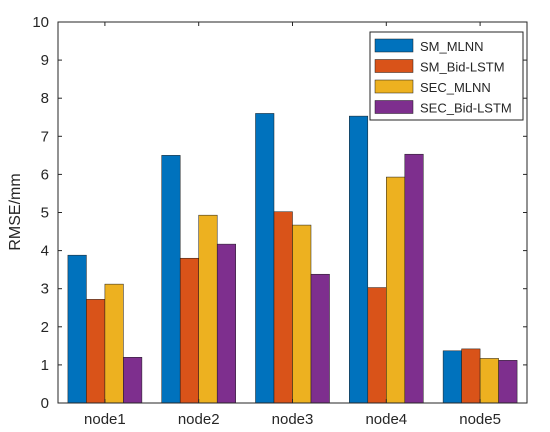  What do you see at coordinates (471, 376) in the screenshot?
I see `bar-SM_Bid-LSTM-node5` at bounding box center [471, 376].